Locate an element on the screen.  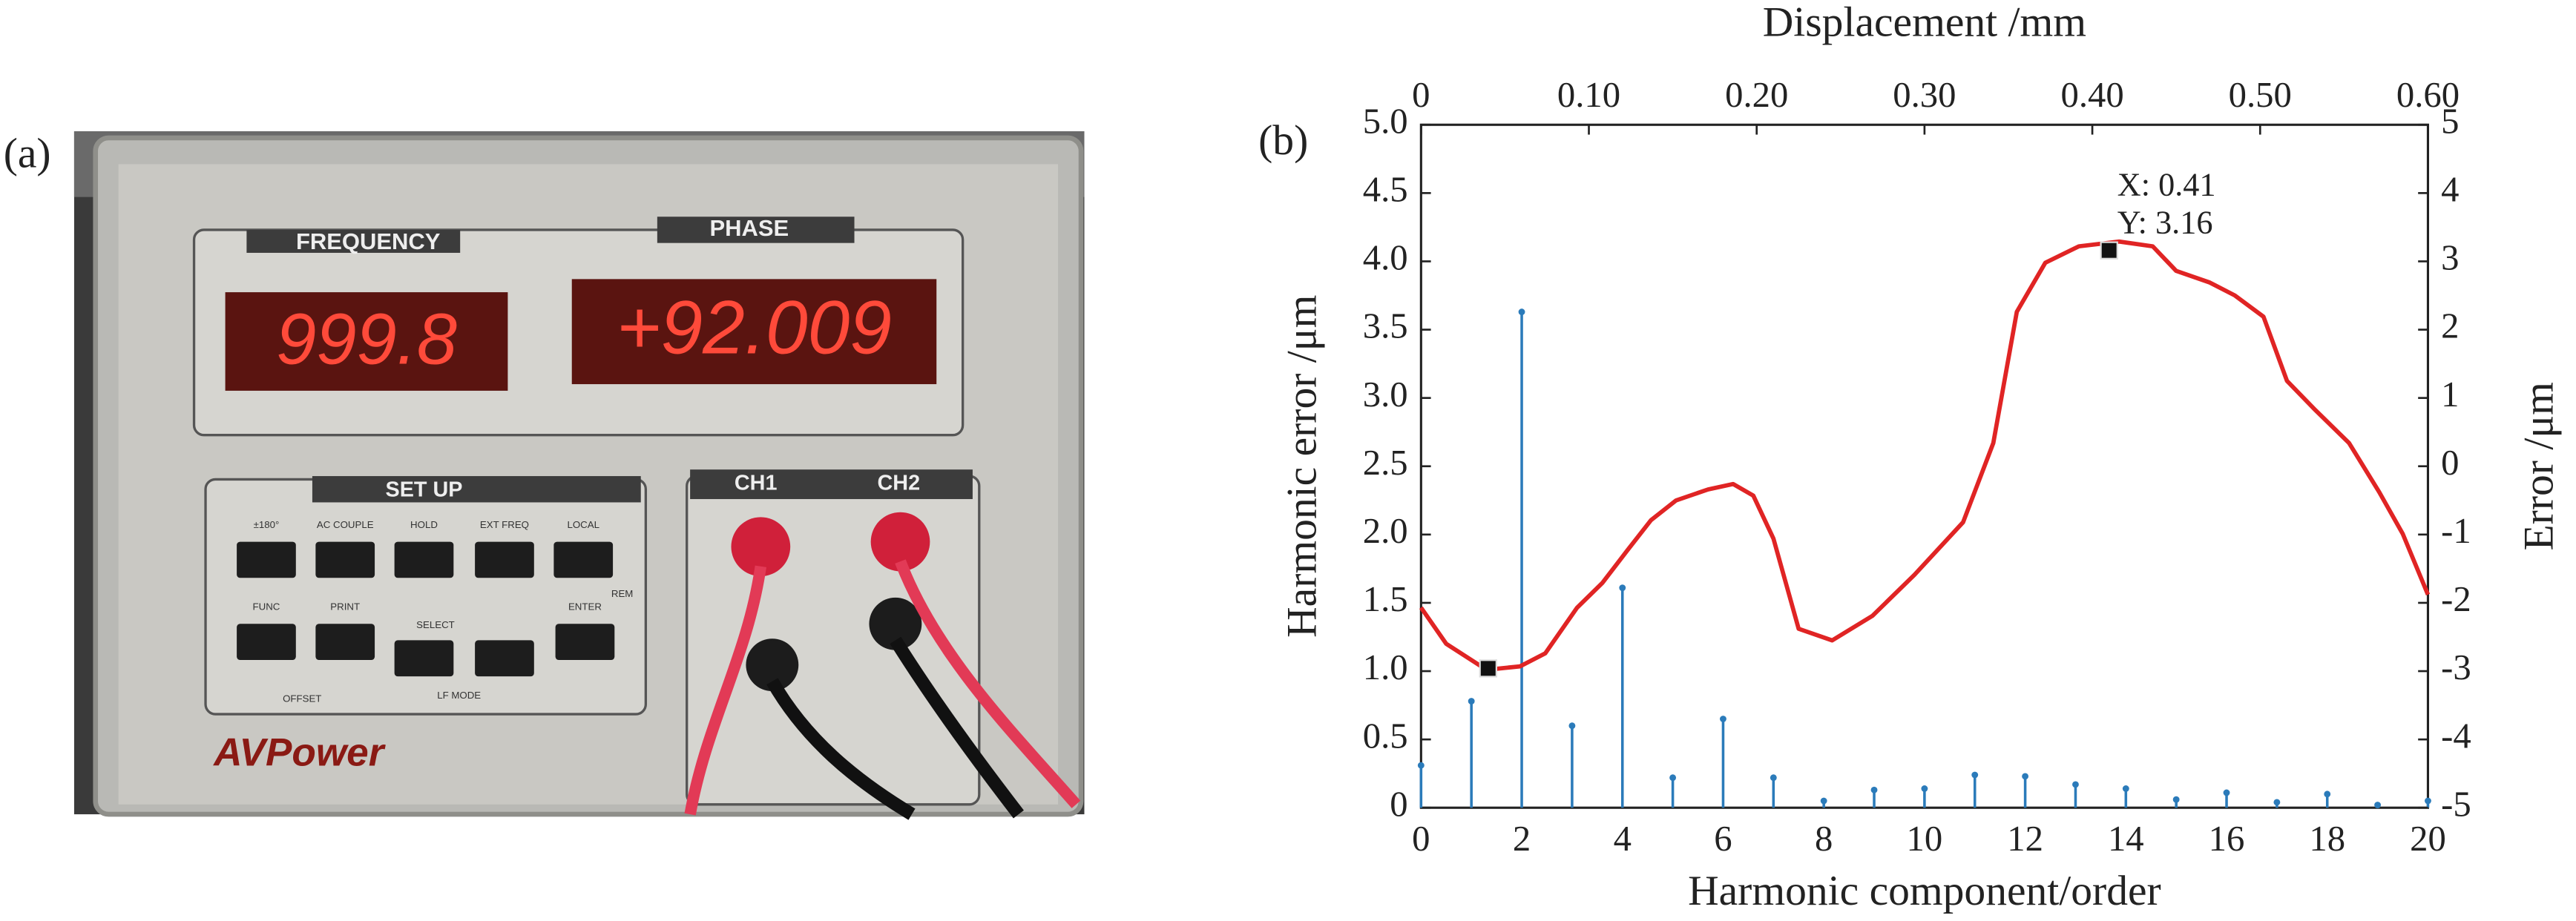
button-label: FUNC is located at coordinates (266, 607).